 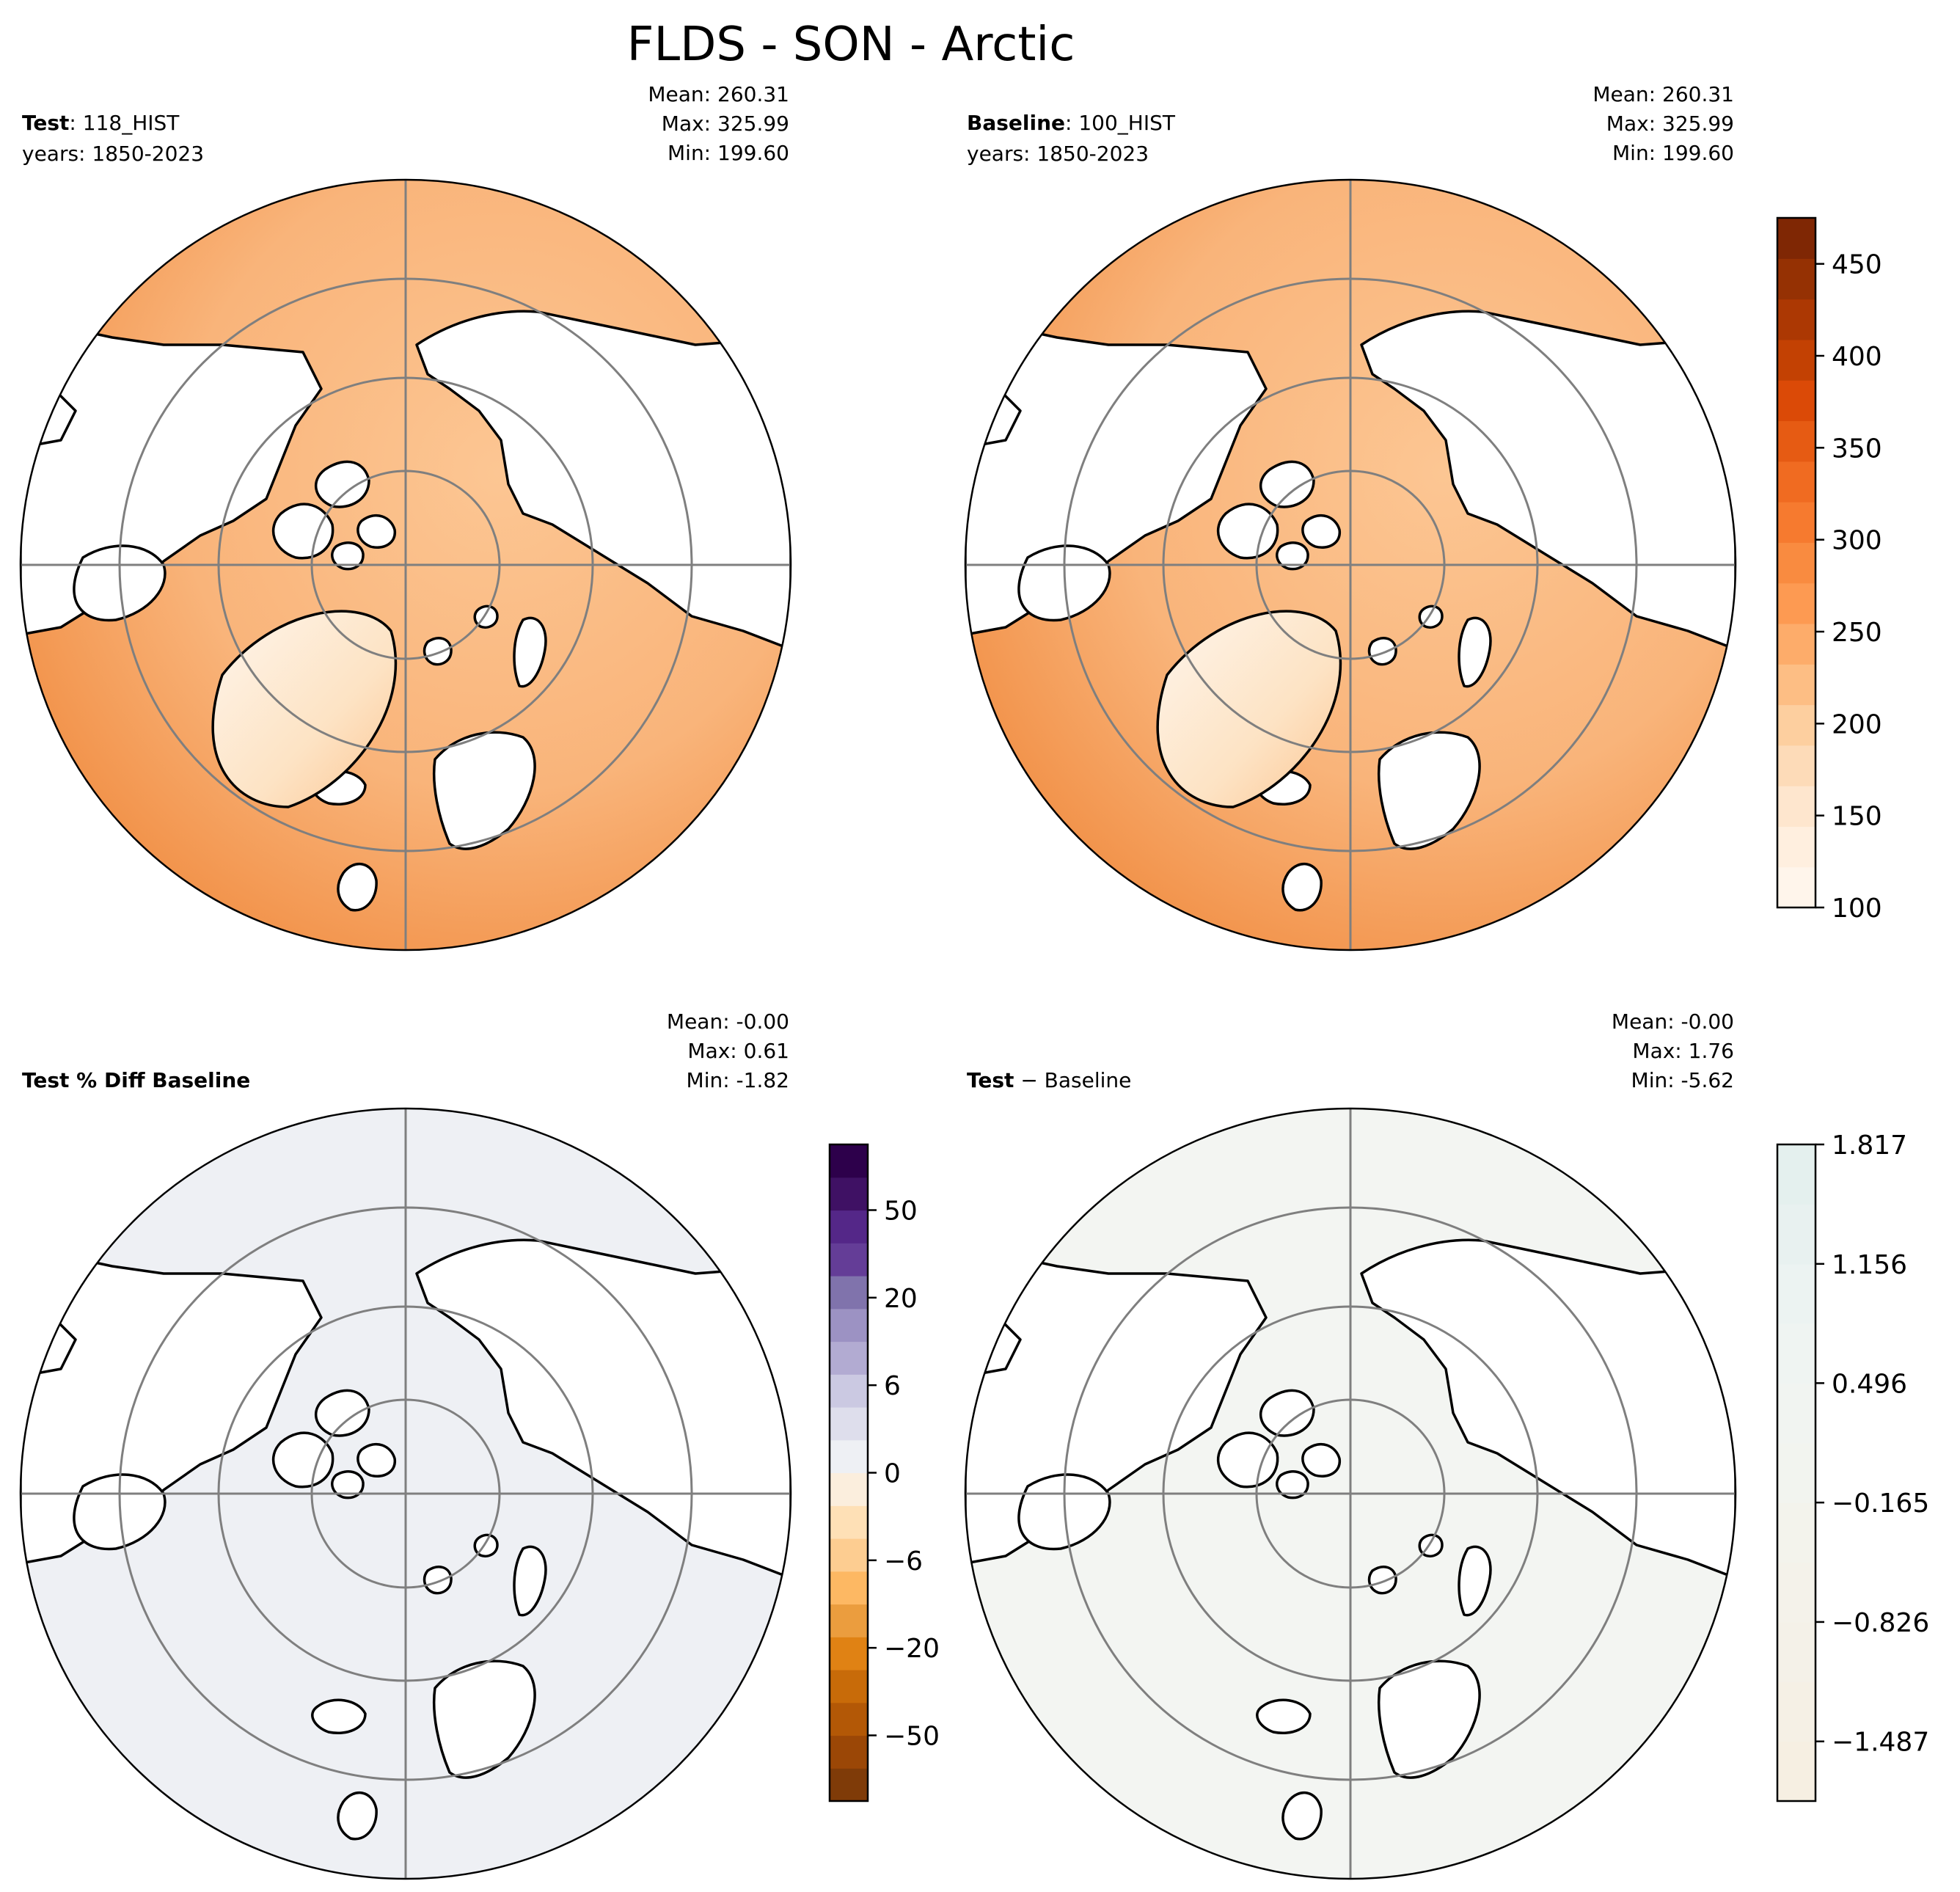 I want to click on colorbar-tick-label: −0.826, so click(x=1880, y=1623).